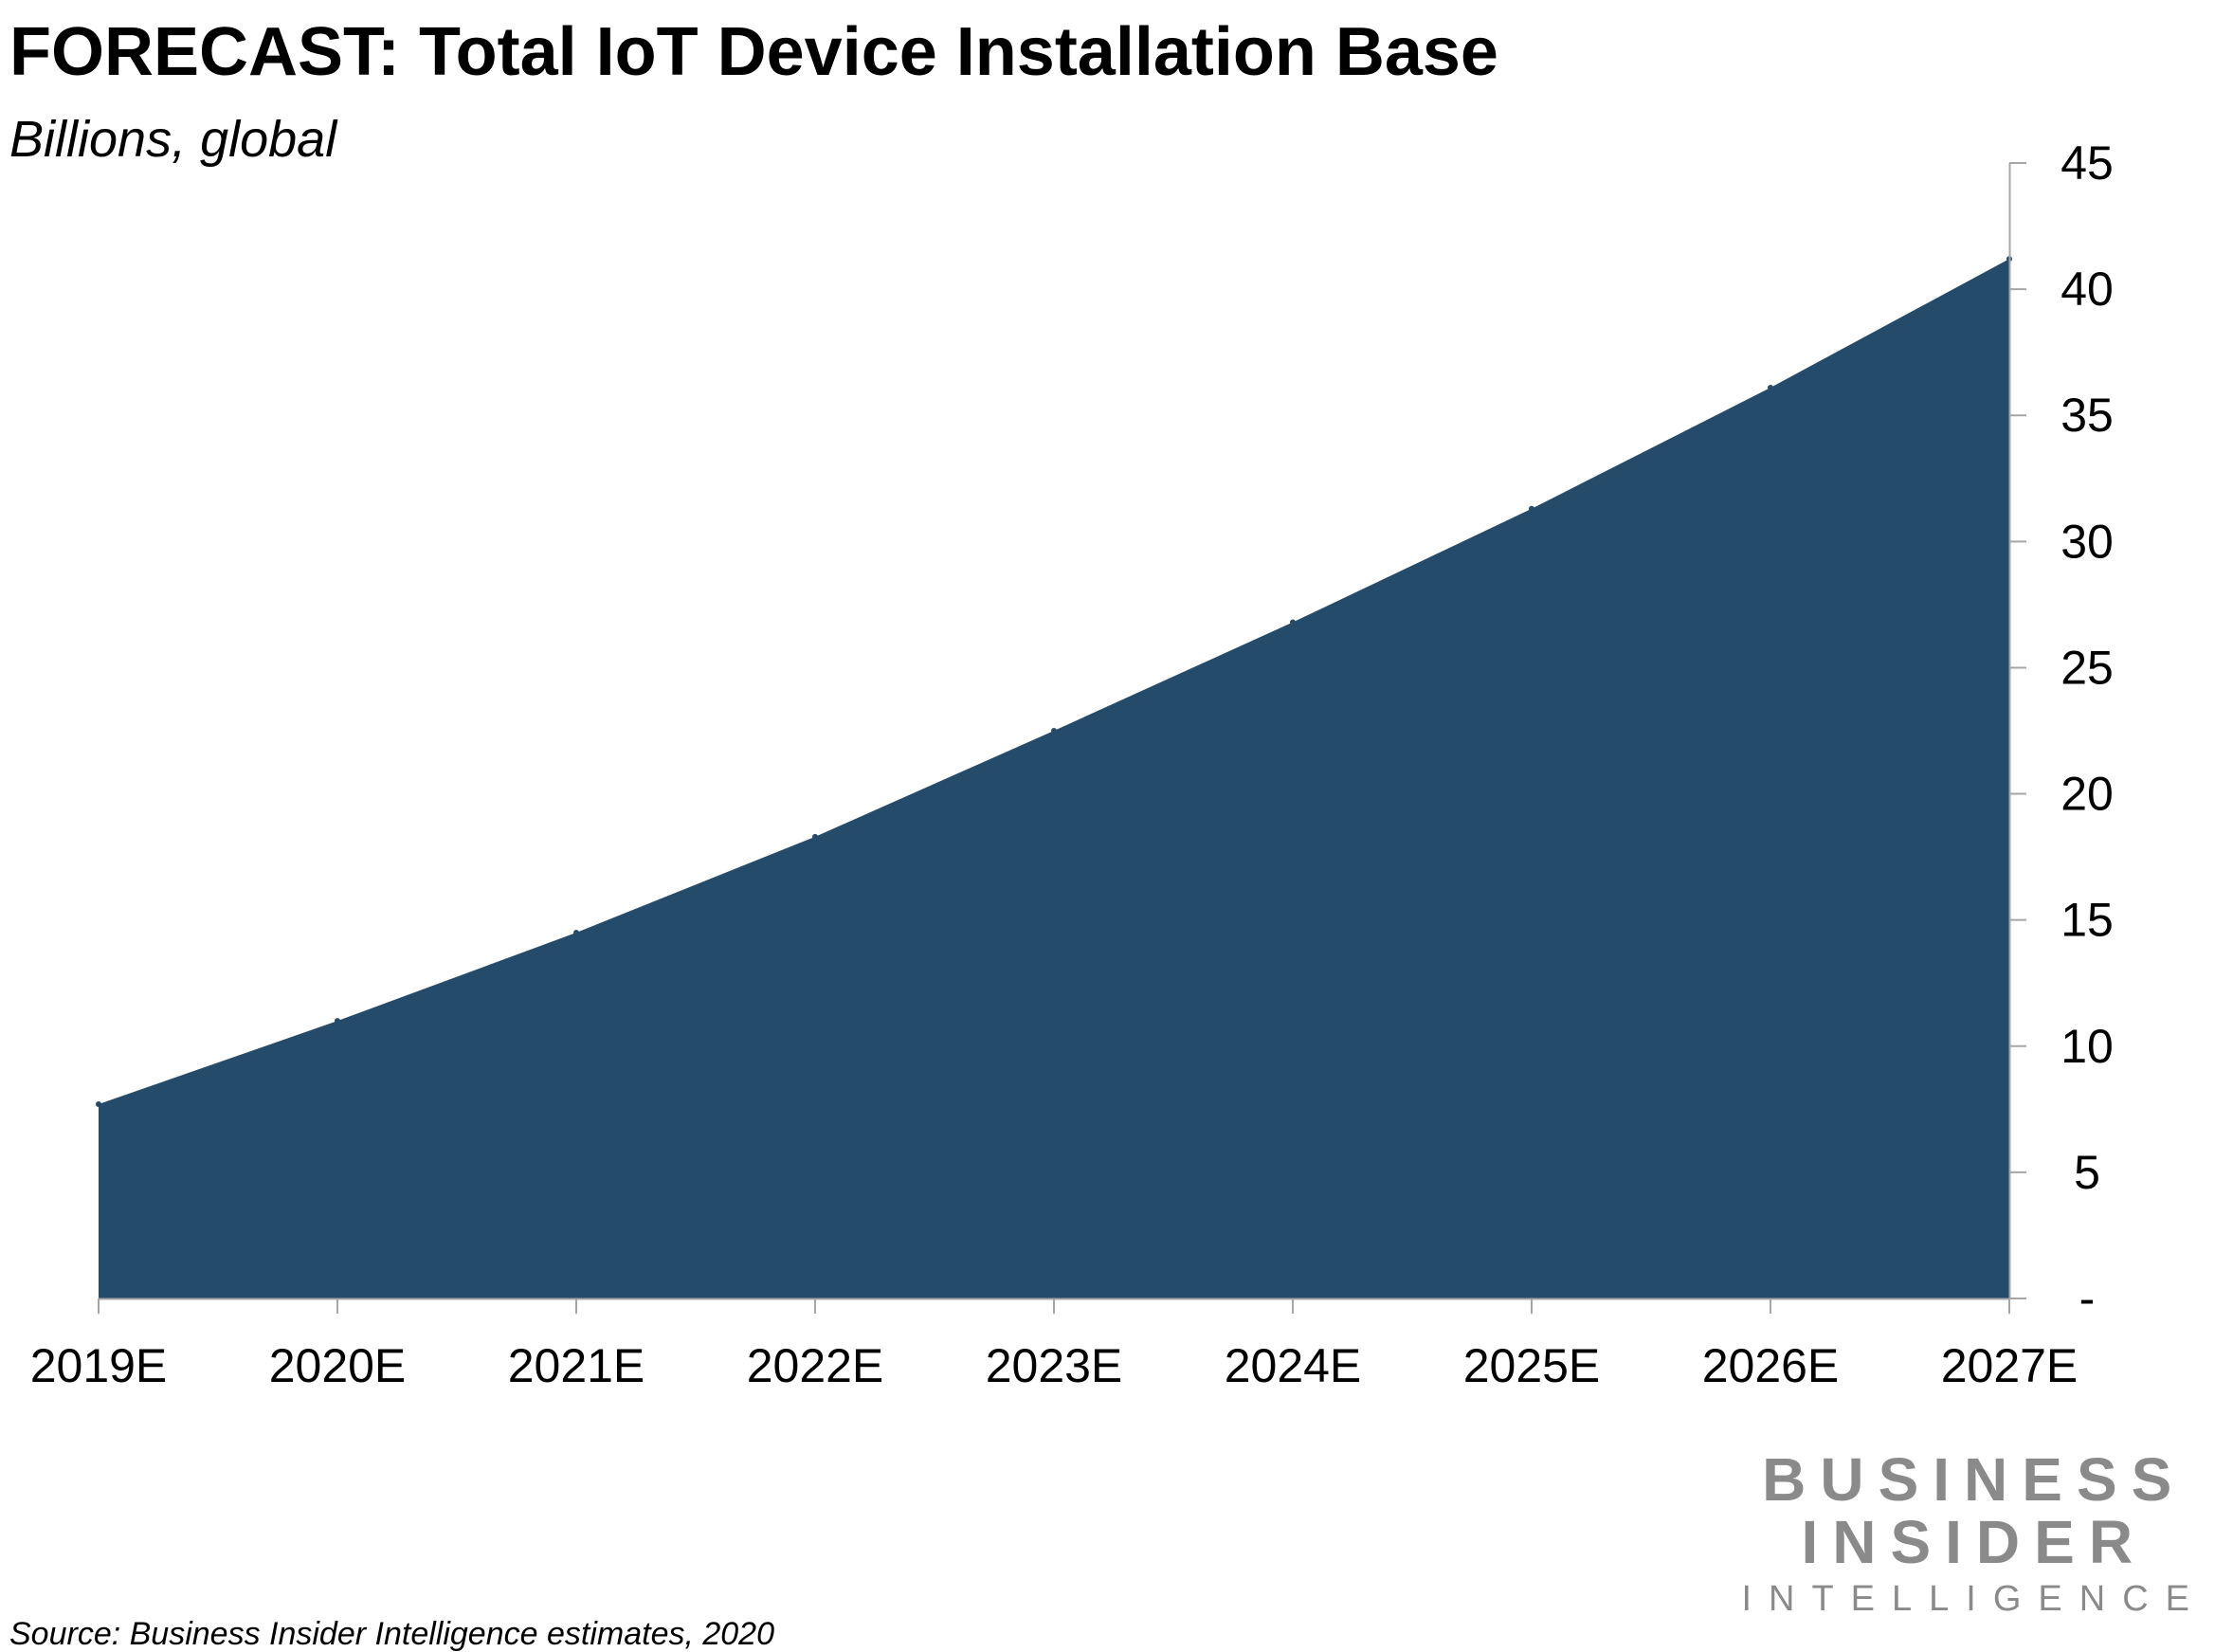 The image size is (2233, 1652). Describe the element at coordinates (2087, 163) in the screenshot. I see `y-tick-label-45: 45` at that location.